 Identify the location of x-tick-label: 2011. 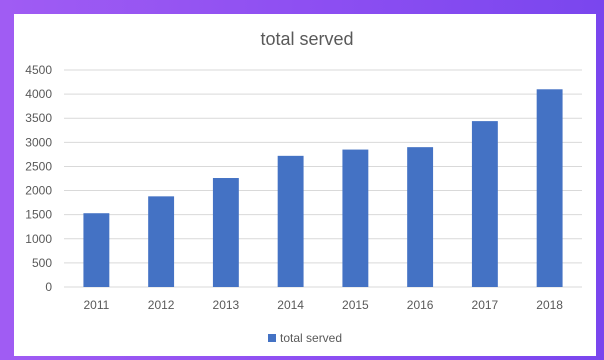
(96, 305).